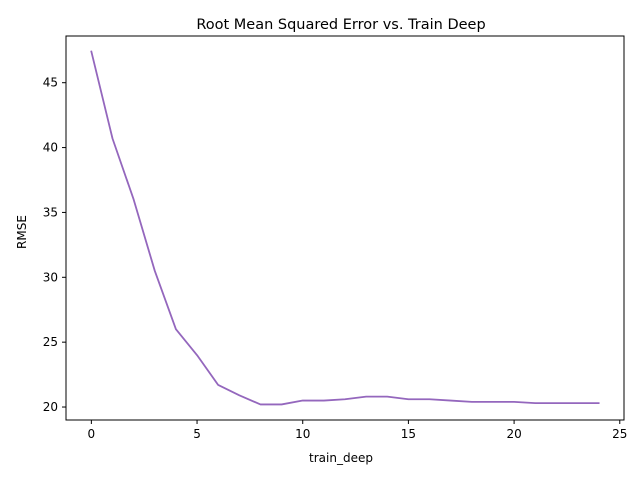 The width and height of the screenshot is (640, 480). What do you see at coordinates (50, 148) in the screenshot?
I see `y-tick-label: 40` at bounding box center [50, 148].